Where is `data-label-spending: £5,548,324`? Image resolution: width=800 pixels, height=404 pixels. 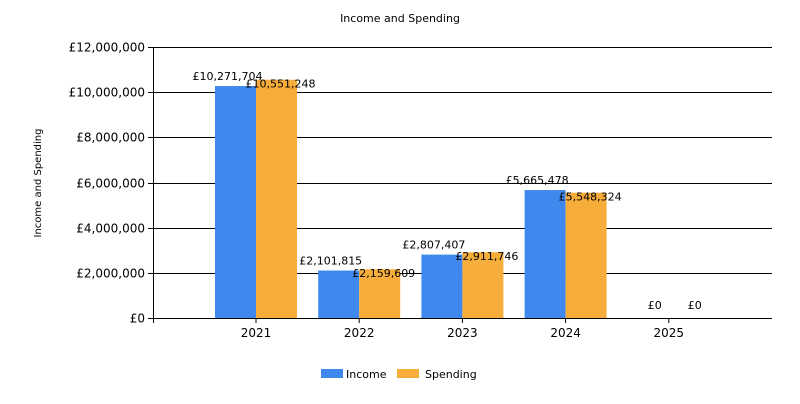 data-label-spending: £5,548,324 is located at coordinates (590, 197).